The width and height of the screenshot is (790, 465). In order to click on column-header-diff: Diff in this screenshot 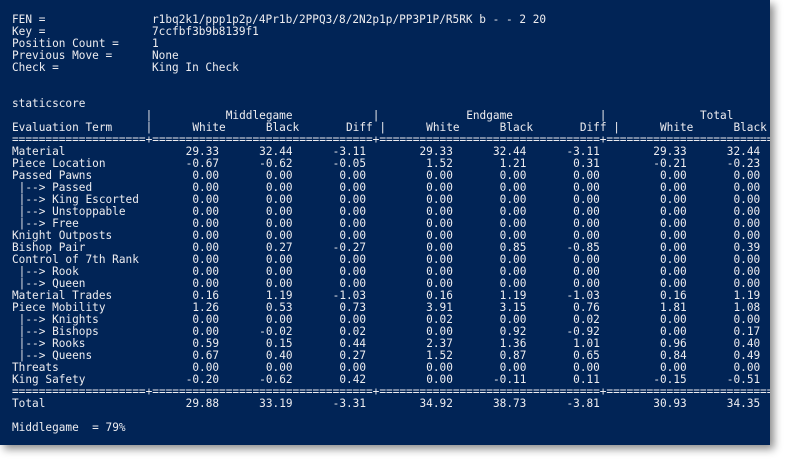, I will do `click(593, 127)`.